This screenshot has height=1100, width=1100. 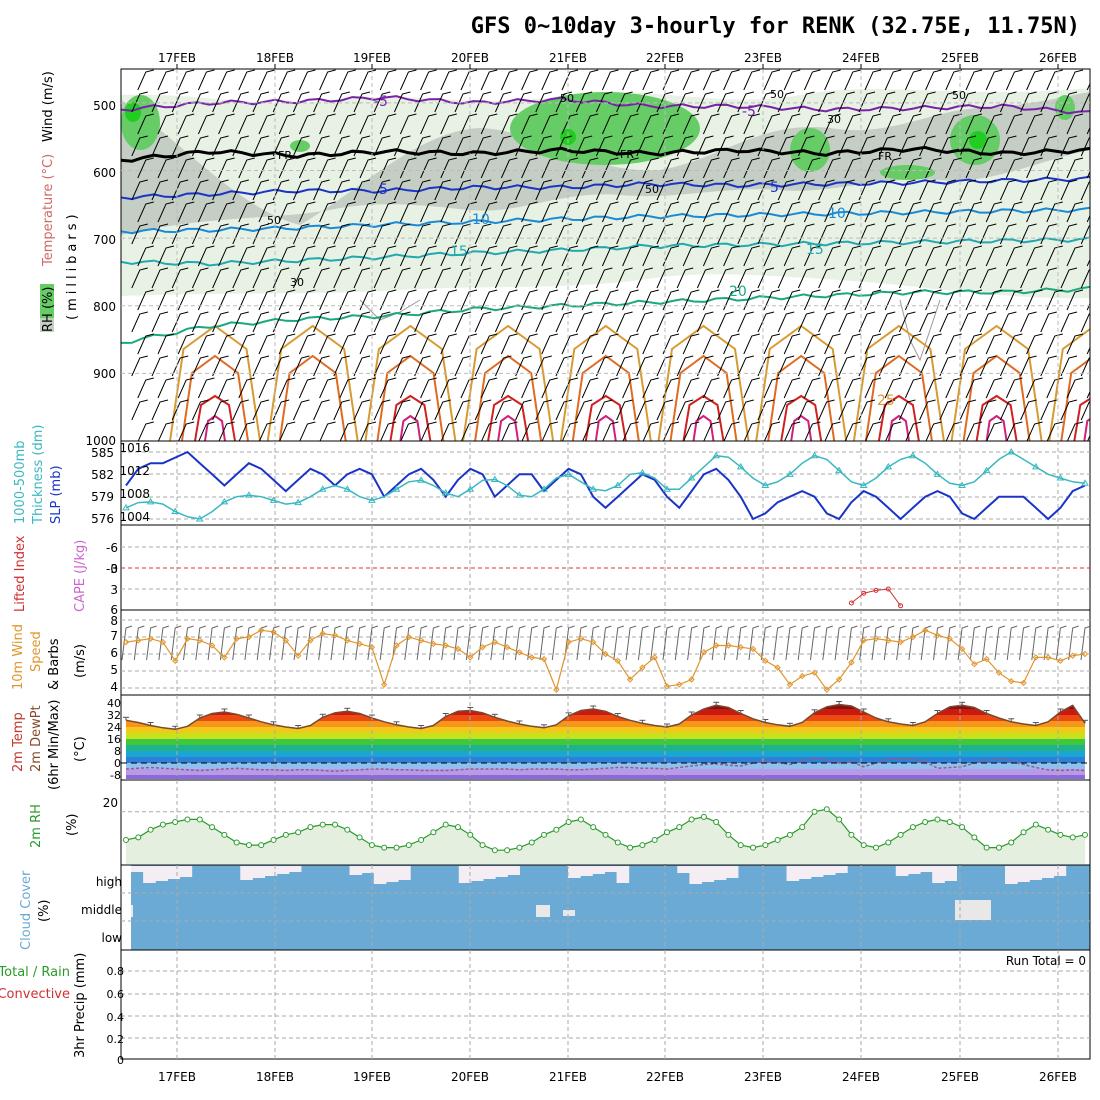 I want to click on x-tick-label: 17FEB, so click(x=177, y=58).